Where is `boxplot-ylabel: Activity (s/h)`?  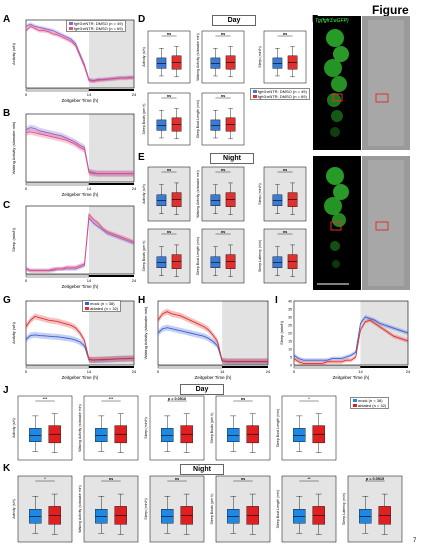
boxplot-ylabel: Activity (s/h) is located at coordinates (144, 194).